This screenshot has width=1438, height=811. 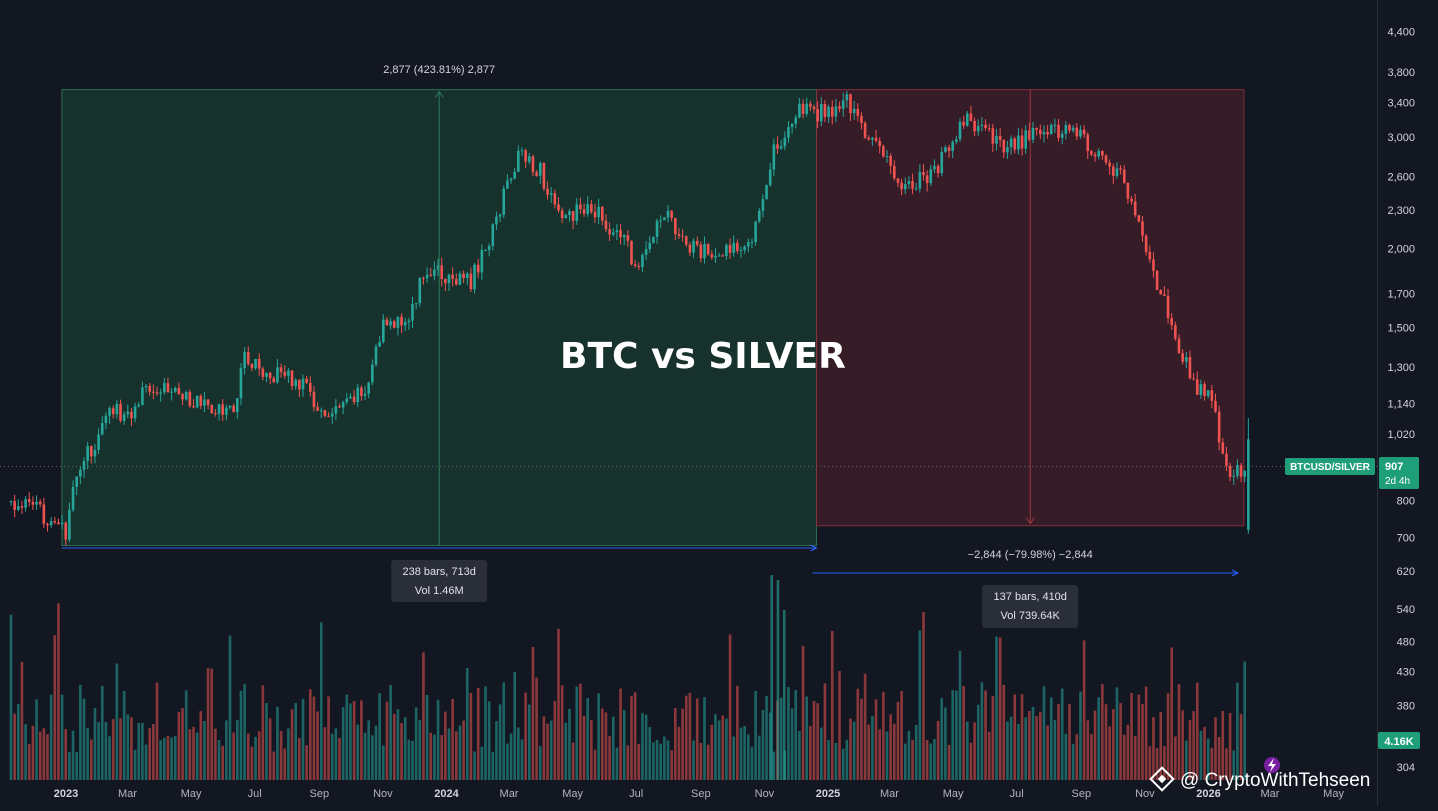 What do you see at coordinates (1030, 521) in the screenshot?
I see `loss-arrowhead` at bounding box center [1030, 521].